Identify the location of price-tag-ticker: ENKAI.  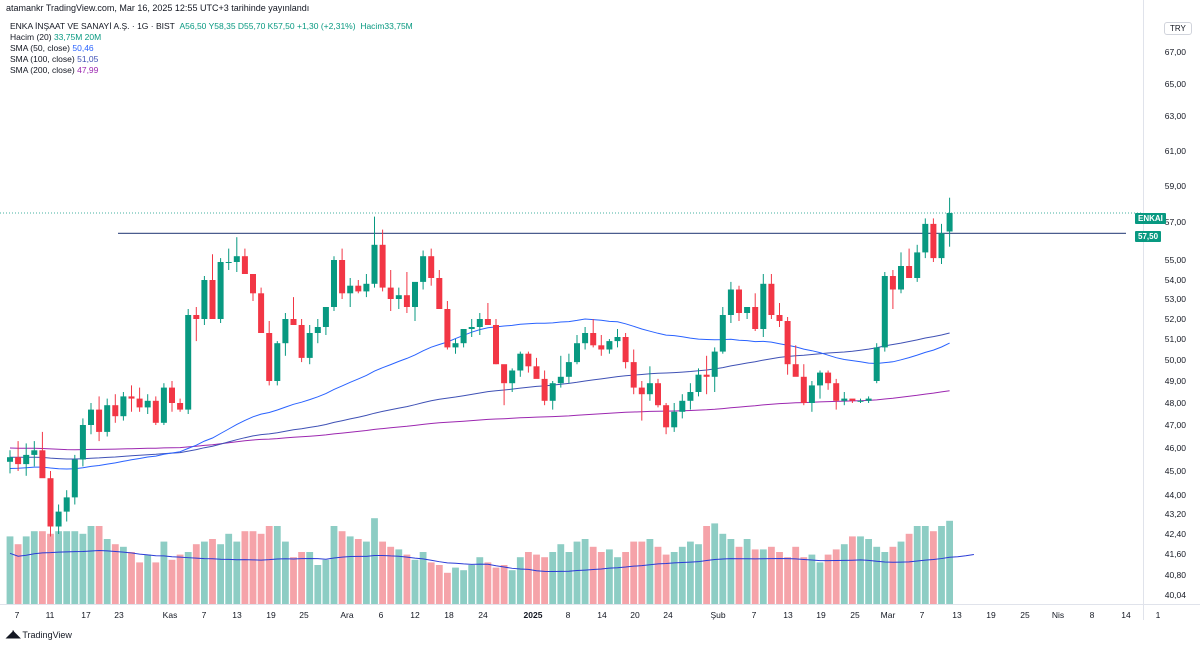
(1150, 218).